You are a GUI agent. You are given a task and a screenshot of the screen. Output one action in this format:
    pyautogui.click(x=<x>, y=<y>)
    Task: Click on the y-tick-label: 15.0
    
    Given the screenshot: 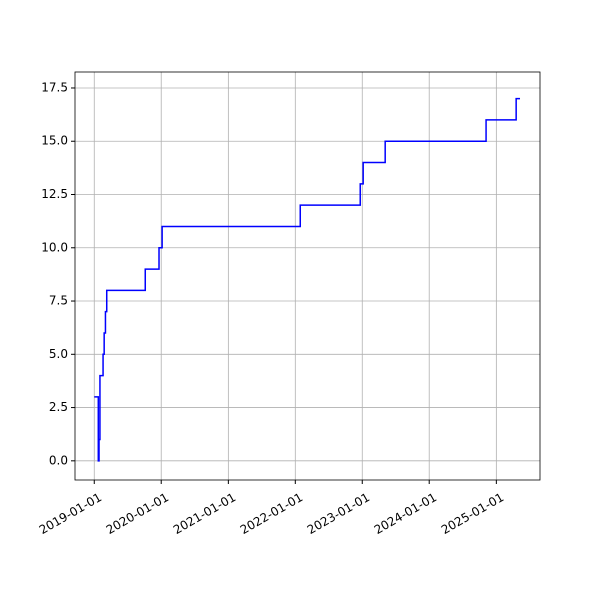 What is the action you would take?
    pyautogui.click(x=54, y=141)
    